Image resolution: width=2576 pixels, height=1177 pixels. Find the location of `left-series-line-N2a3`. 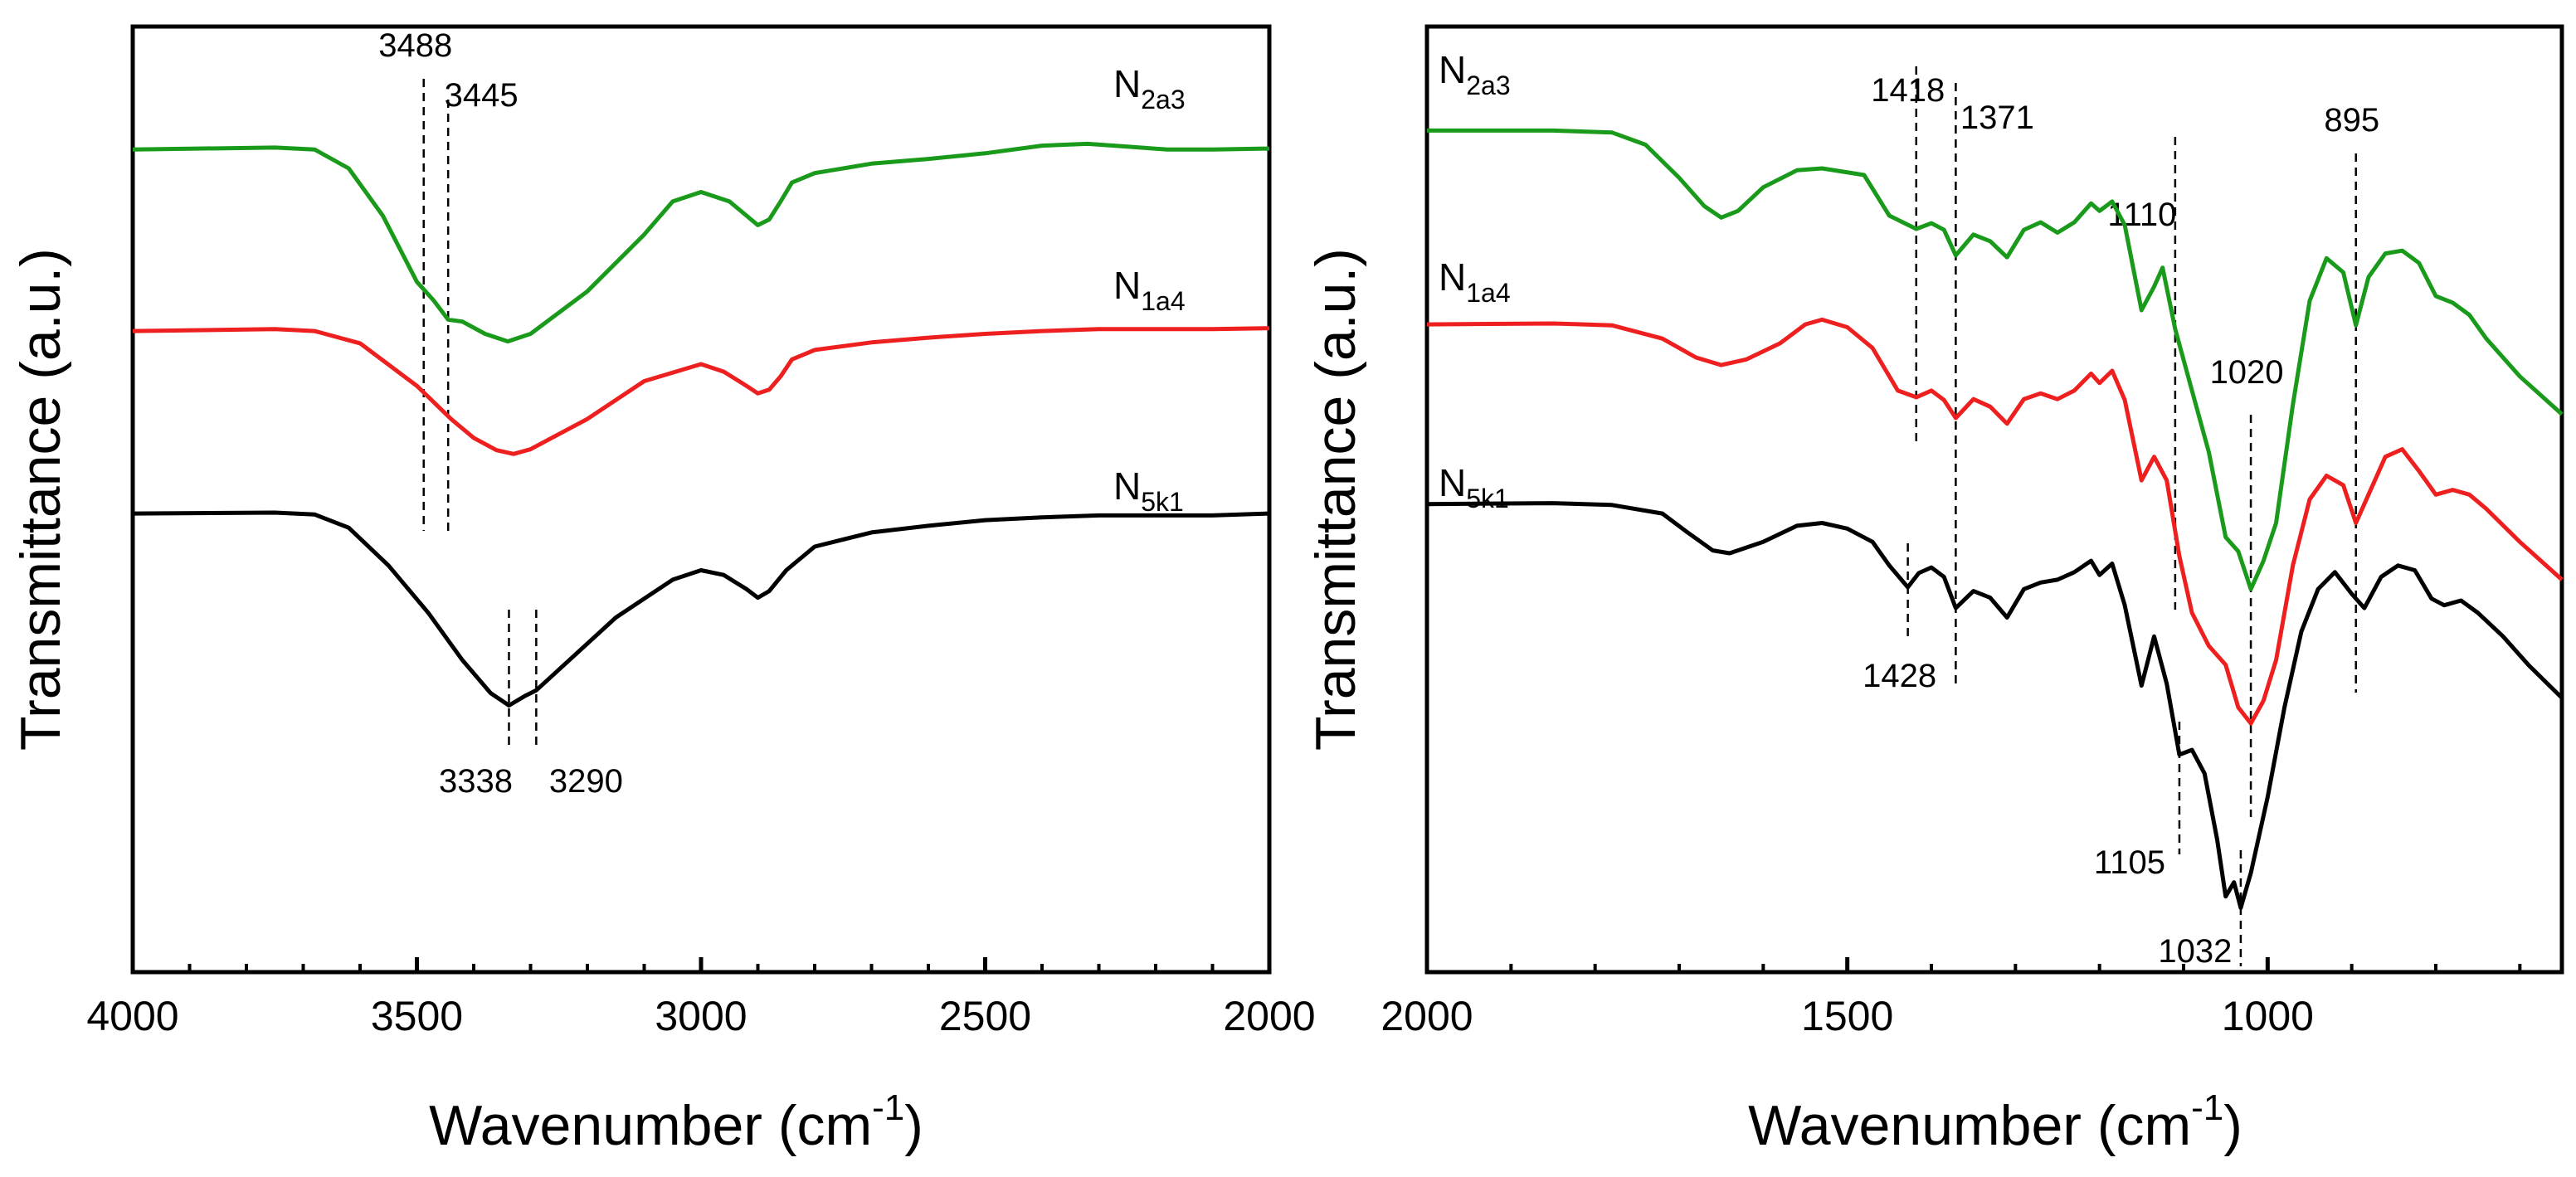

left-series-line-N2a3 is located at coordinates (701, 242).